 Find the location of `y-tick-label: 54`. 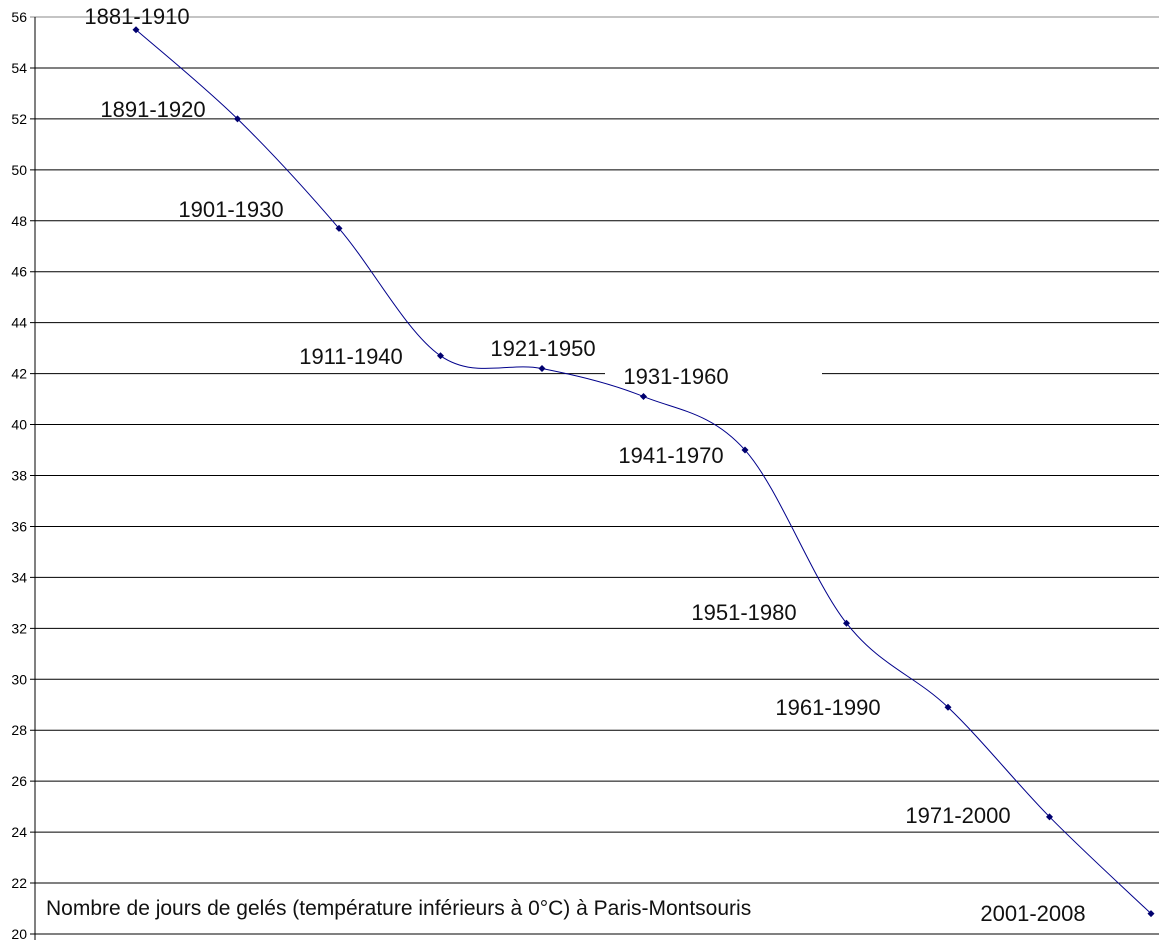

y-tick-label: 54 is located at coordinates (19, 68).